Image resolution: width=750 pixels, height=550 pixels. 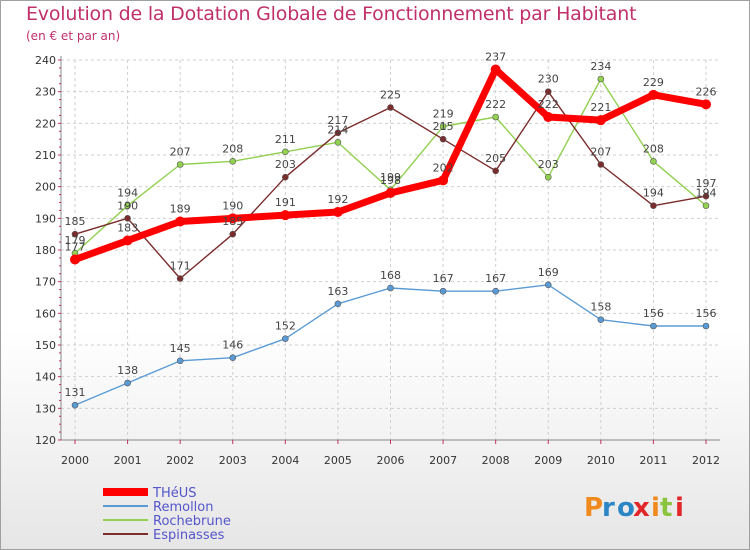 What do you see at coordinates (48, 250) in the screenshot?
I see `y-tick: 180` at bounding box center [48, 250].